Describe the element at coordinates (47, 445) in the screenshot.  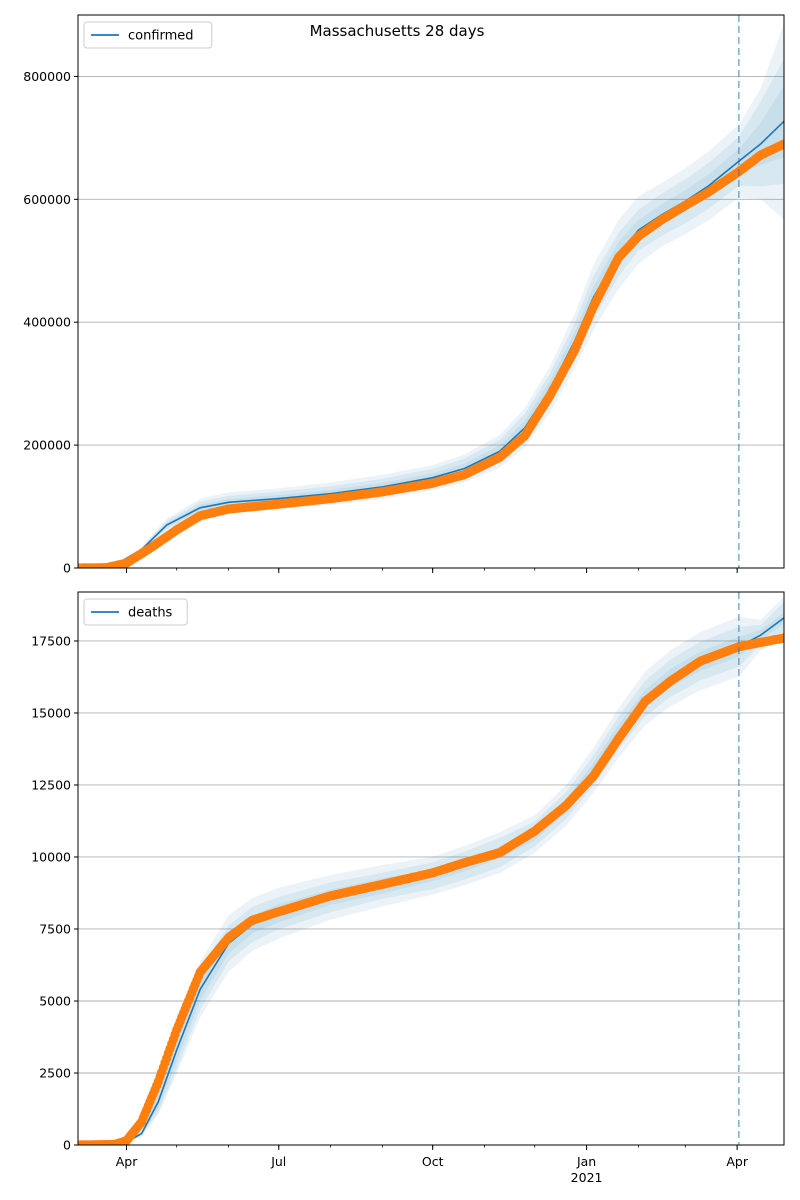
I see `y-tick-label: 200000` at that location.